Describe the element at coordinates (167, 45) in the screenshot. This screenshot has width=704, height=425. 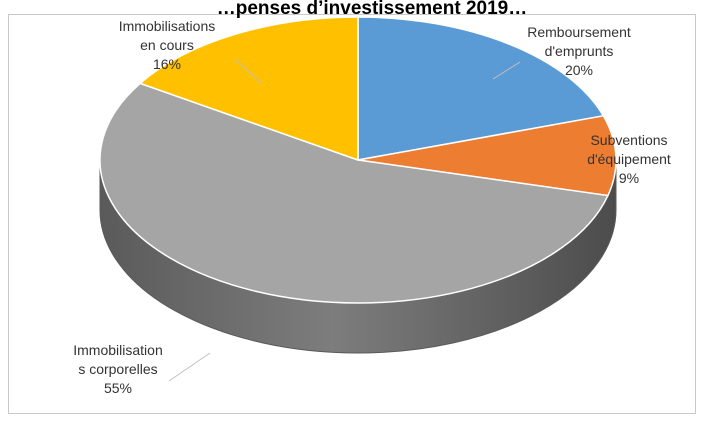
I see `data-label-cours: Immobilisations en cours 16%` at that location.